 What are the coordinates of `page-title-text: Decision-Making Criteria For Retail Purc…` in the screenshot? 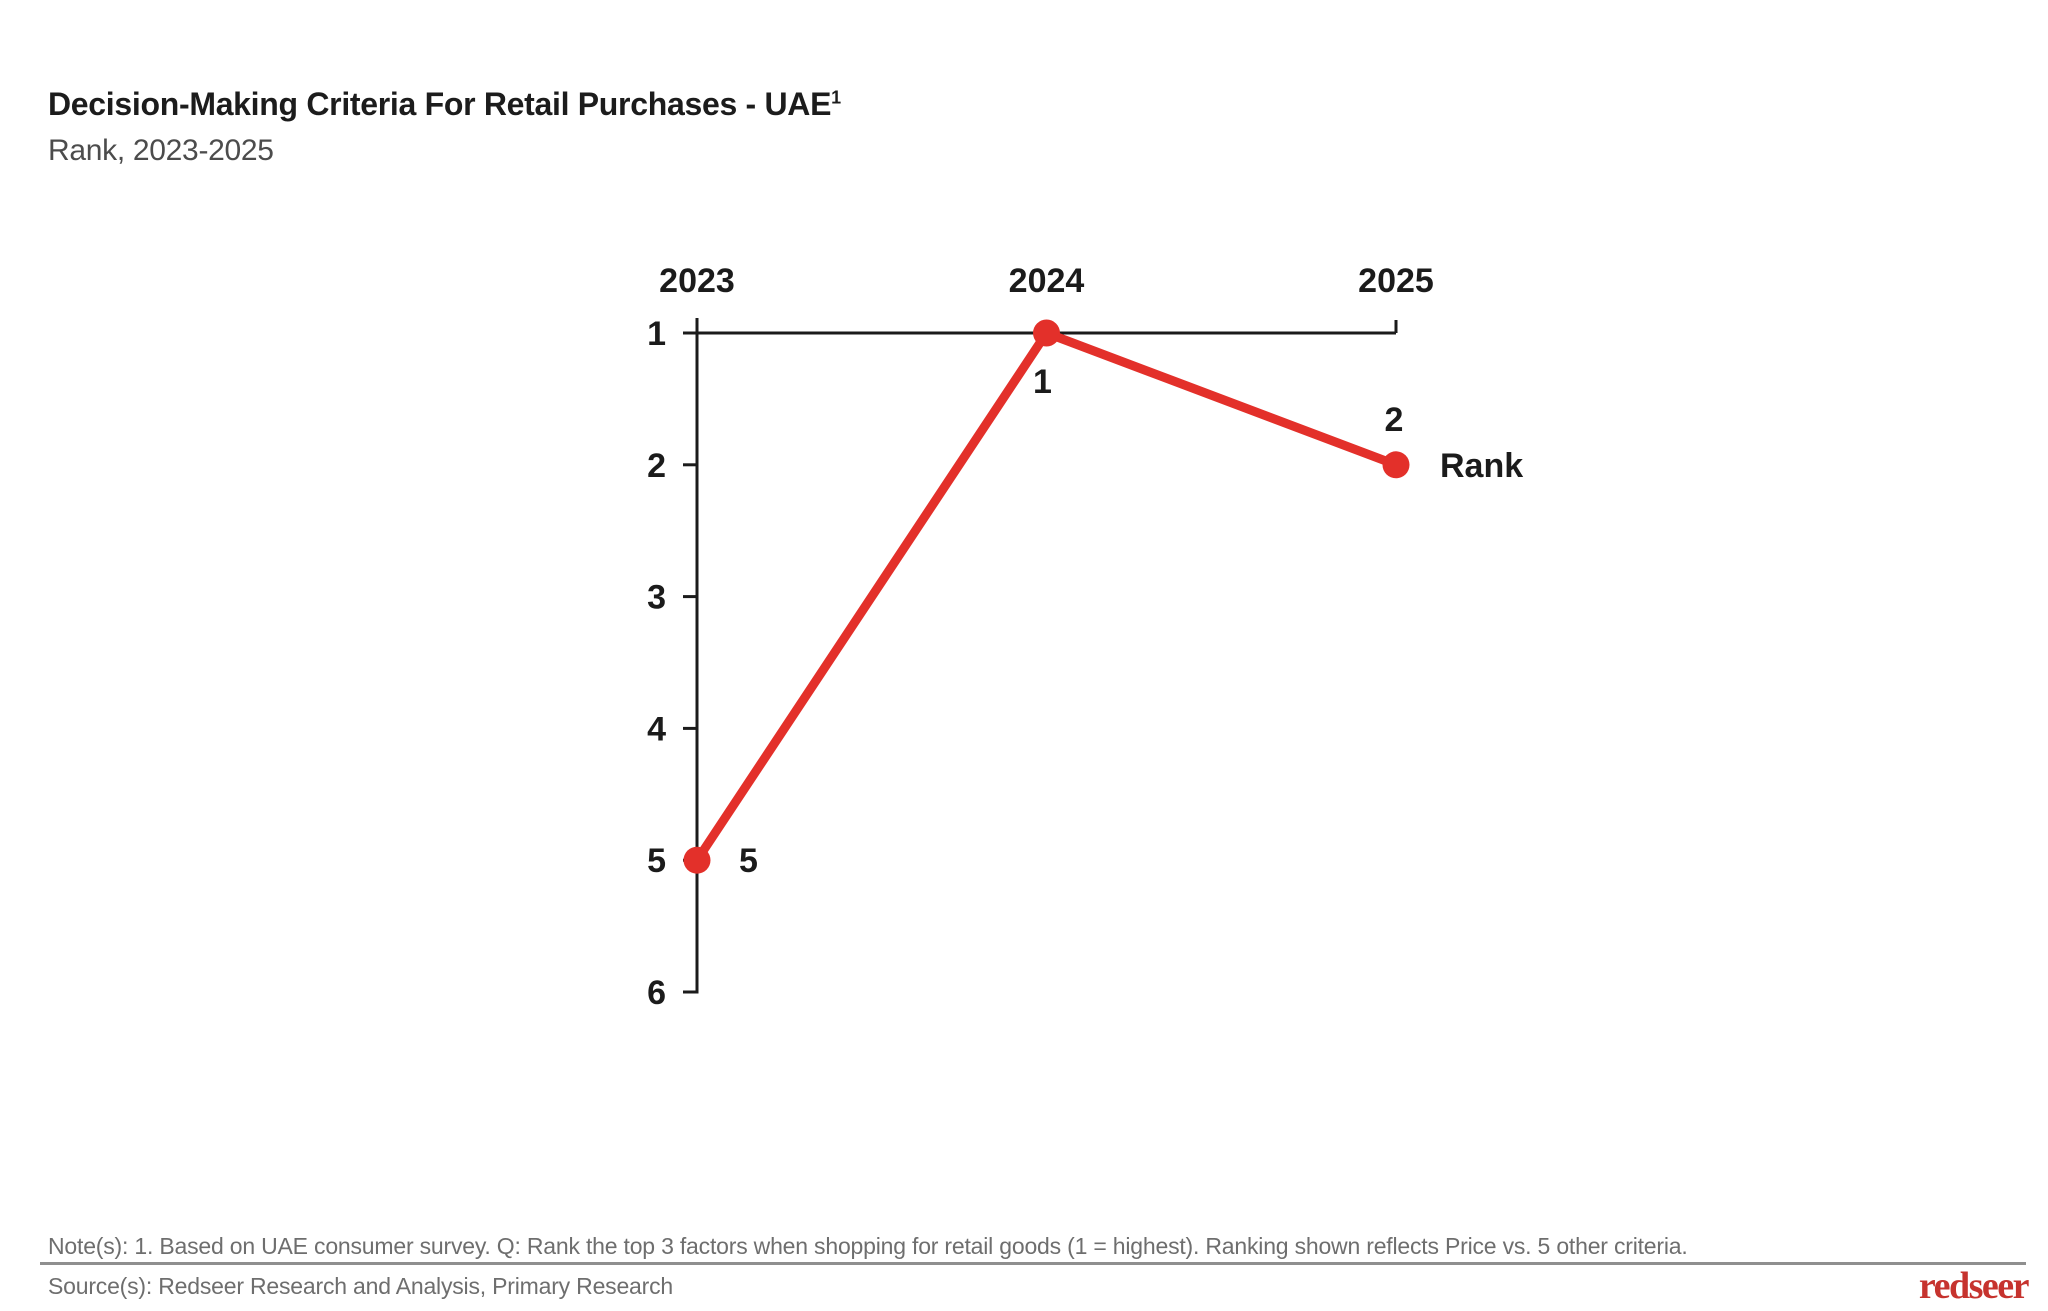 It's located at (440, 104).